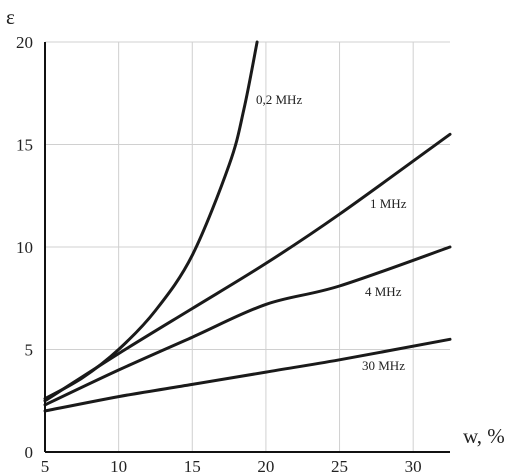  What do you see at coordinates (279, 99) in the screenshot?
I see `series-label-0: 0,2 MHz` at bounding box center [279, 99].